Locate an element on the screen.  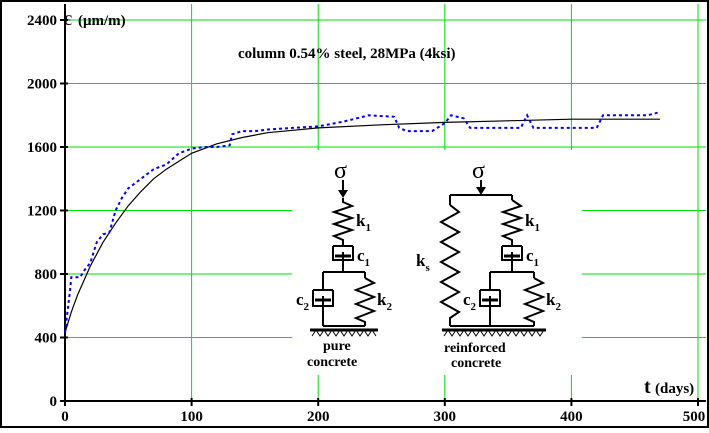
sigma-label-right: σ is located at coordinates (478, 171).